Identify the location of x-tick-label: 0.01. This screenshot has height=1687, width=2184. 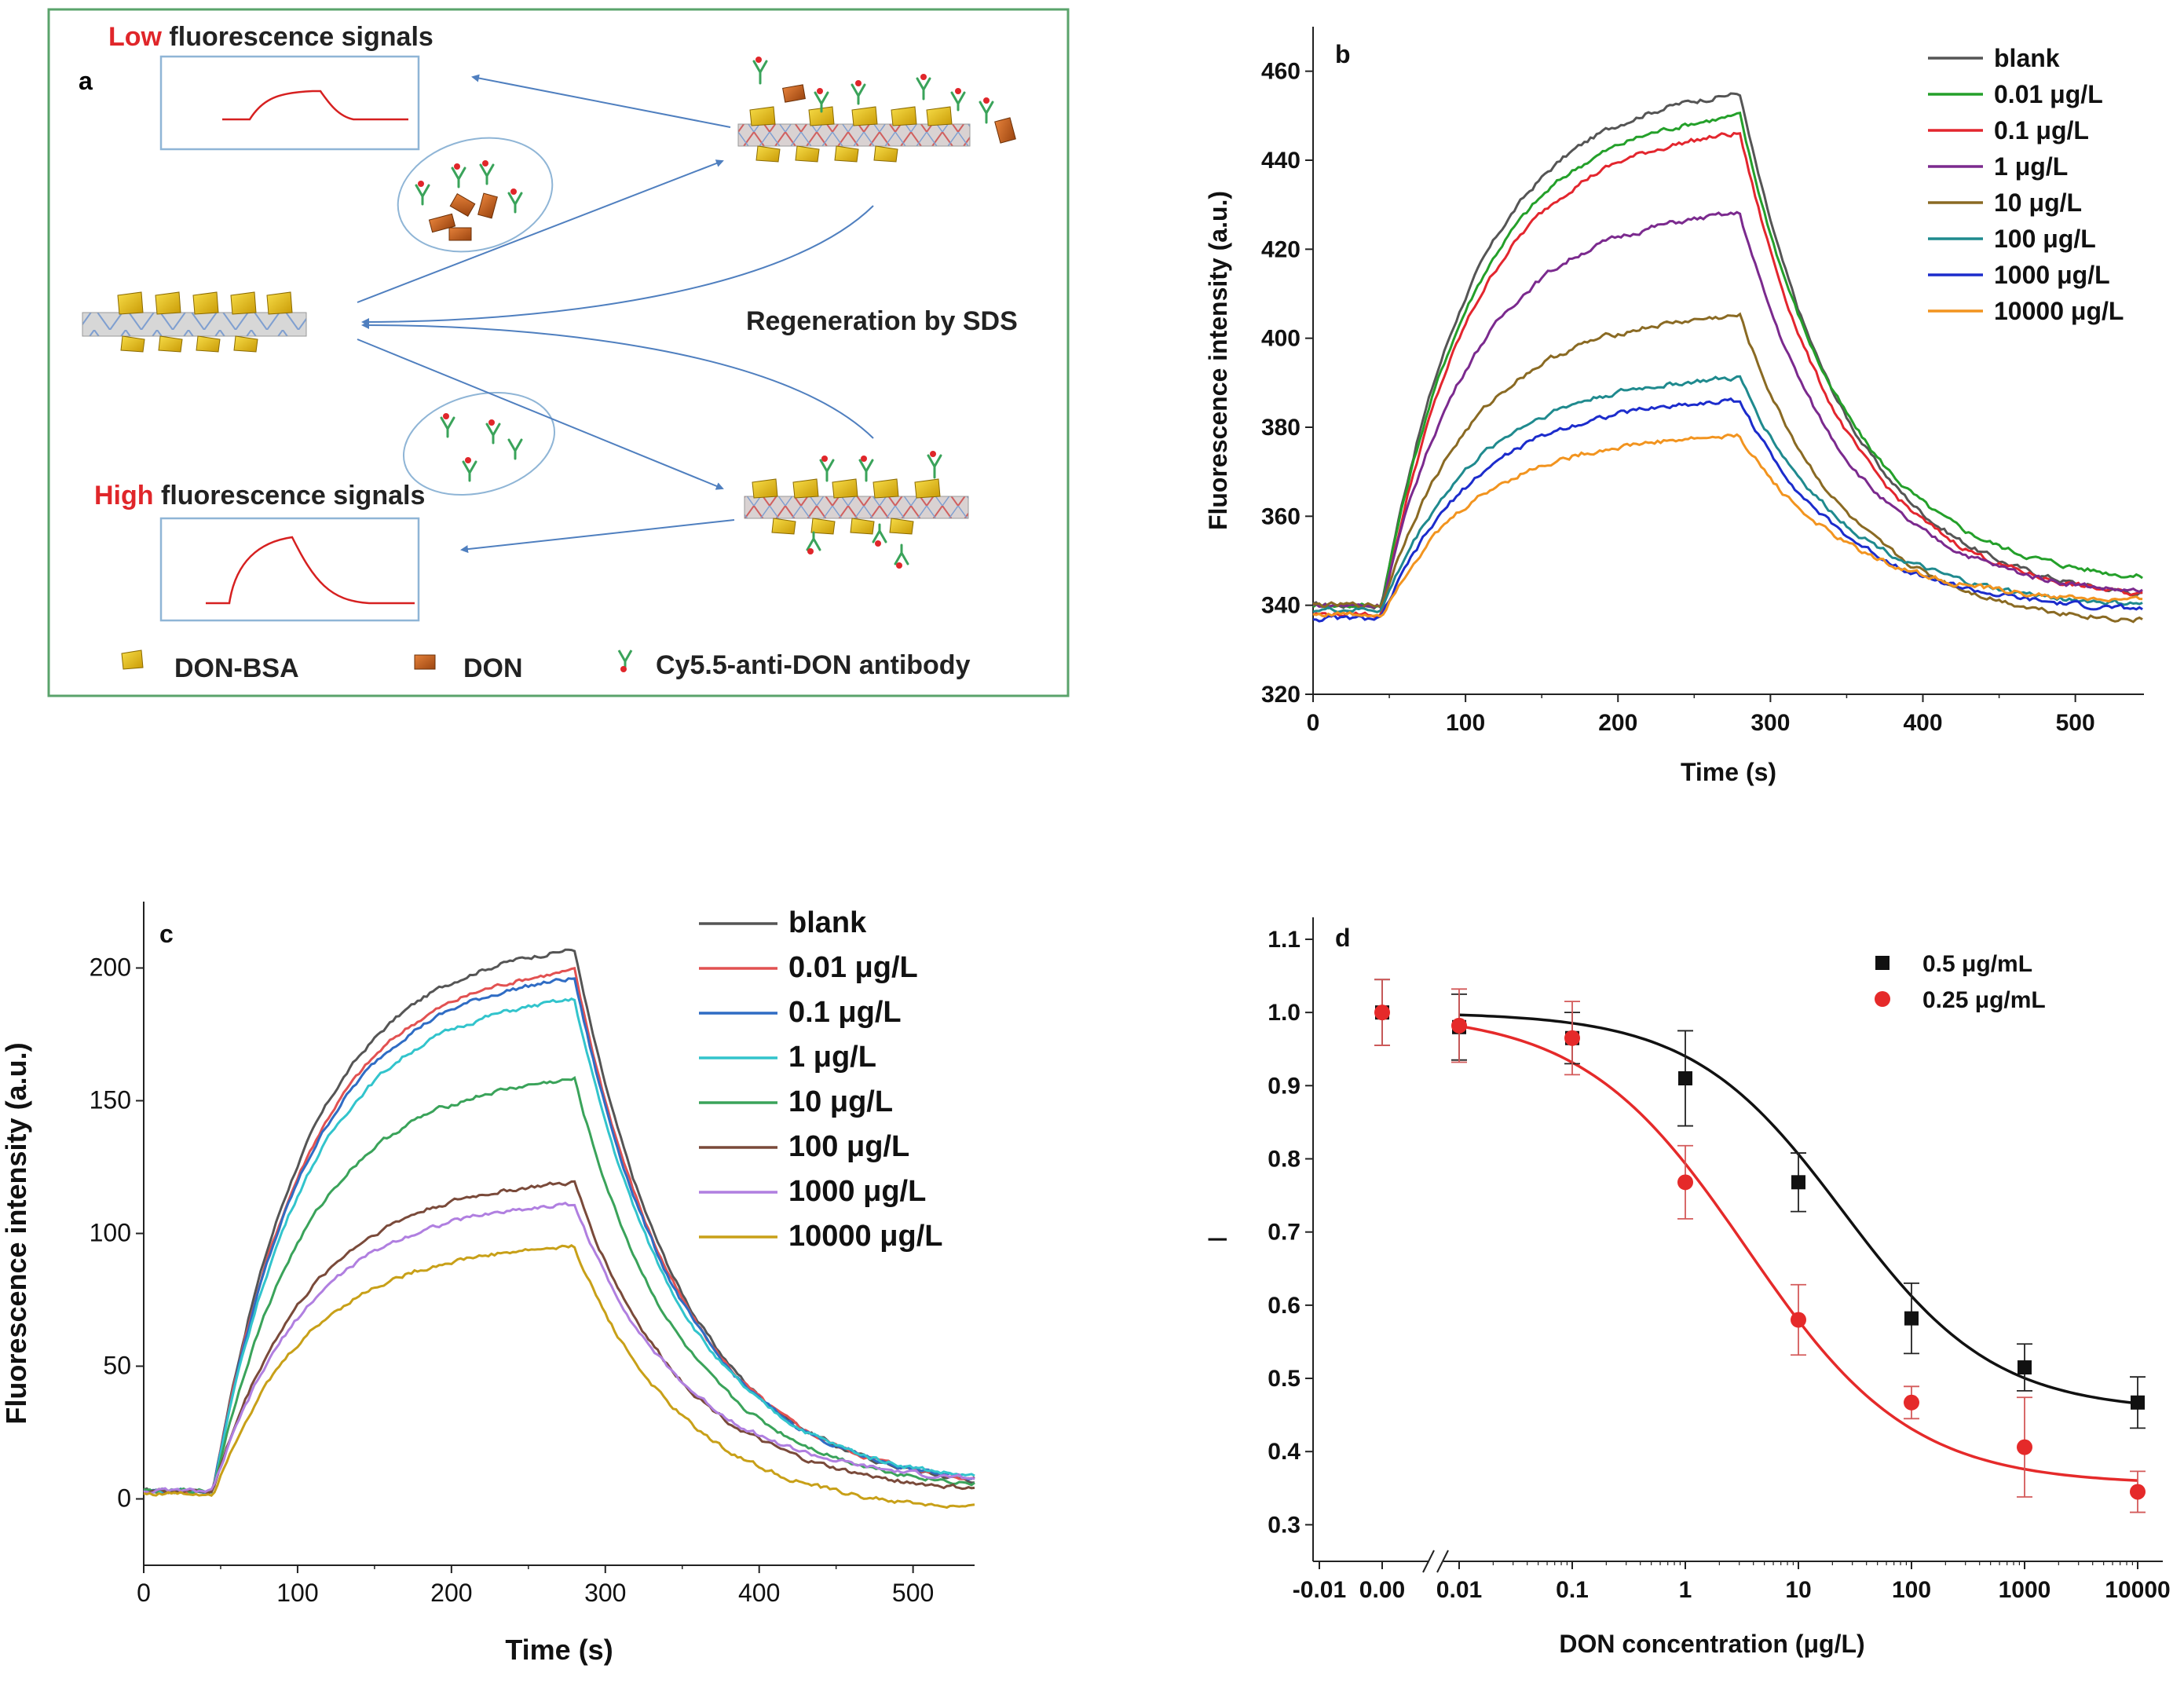
(1459, 1590).